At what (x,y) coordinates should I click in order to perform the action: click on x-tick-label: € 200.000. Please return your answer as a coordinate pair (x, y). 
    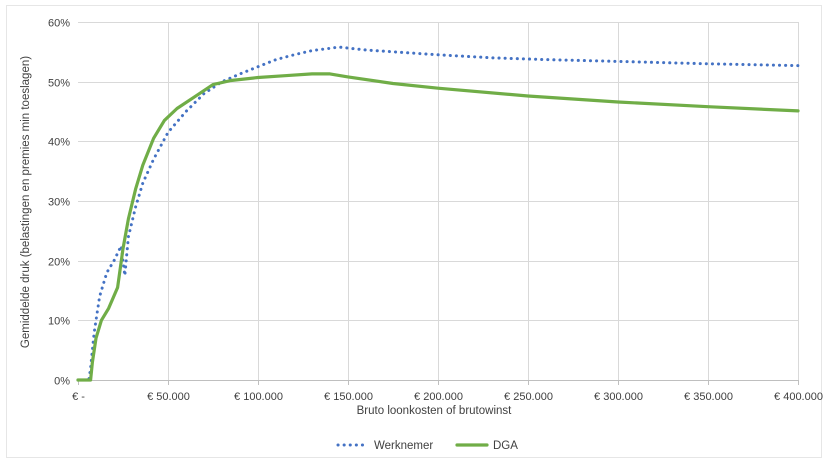
    Looking at the image, I should click on (438, 397).